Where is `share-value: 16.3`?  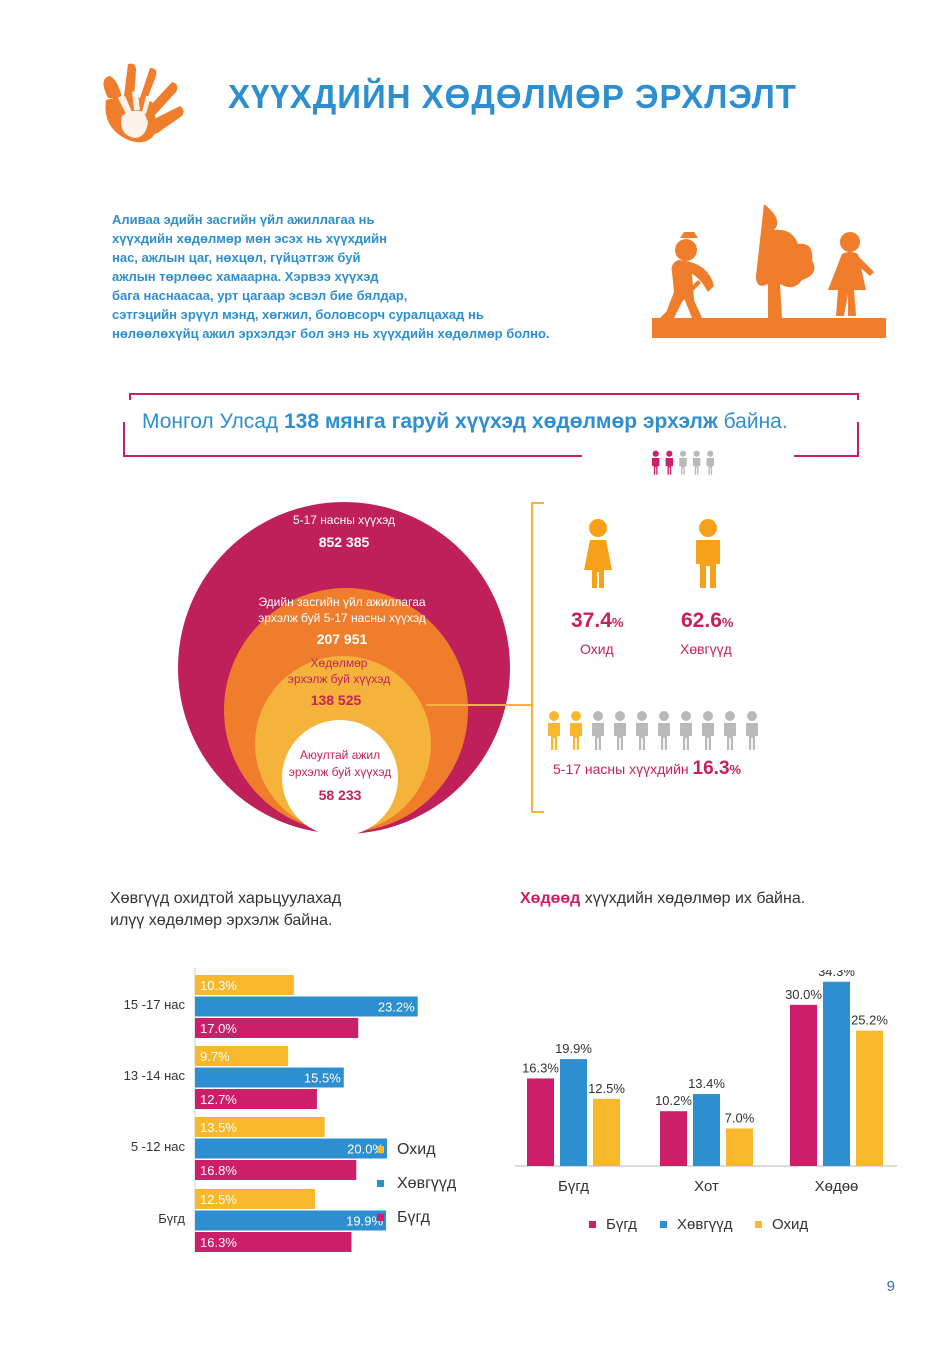
share-value: 16.3 is located at coordinates (711, 768).